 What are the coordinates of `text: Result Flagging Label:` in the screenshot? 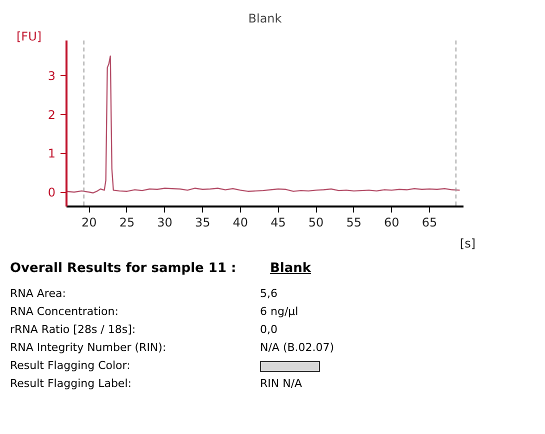 It's located at (71, 384).